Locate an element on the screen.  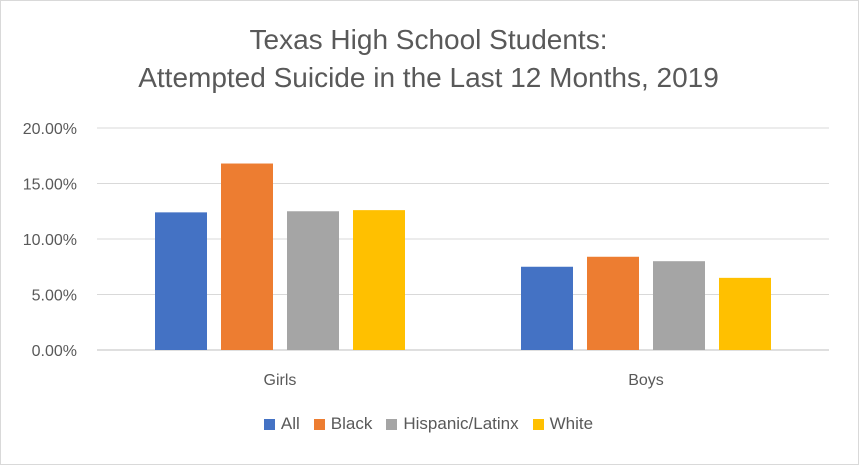
legend-item-hispanic-latinx: Hispanic/Latinx is located at coordinates (452, 424).